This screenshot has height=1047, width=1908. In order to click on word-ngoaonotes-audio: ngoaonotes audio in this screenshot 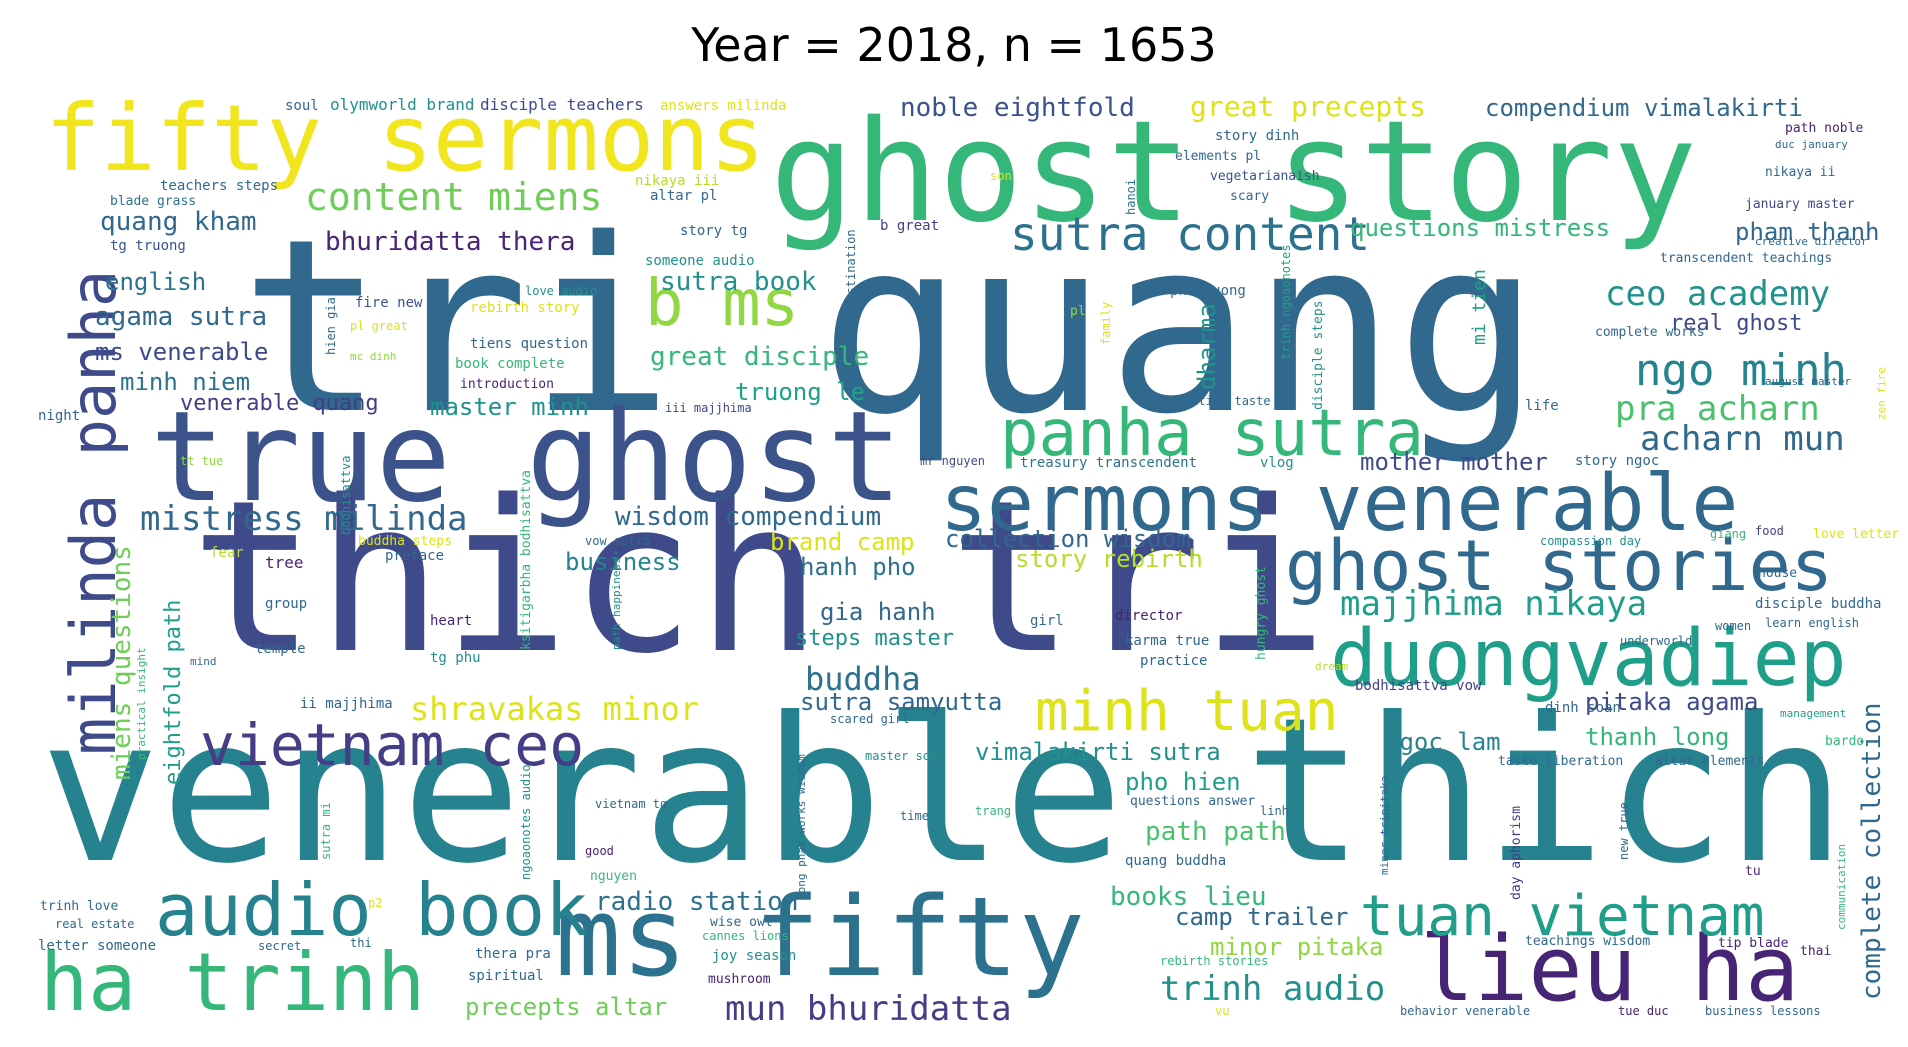, I will do `click(526, 822)`.